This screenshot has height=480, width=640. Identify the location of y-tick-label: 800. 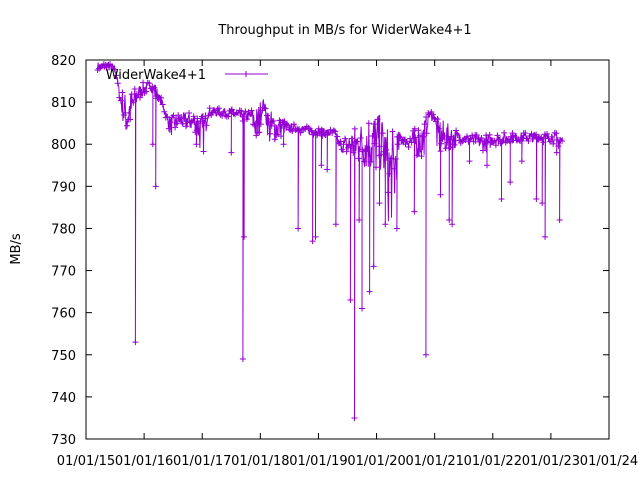
(63, 145).